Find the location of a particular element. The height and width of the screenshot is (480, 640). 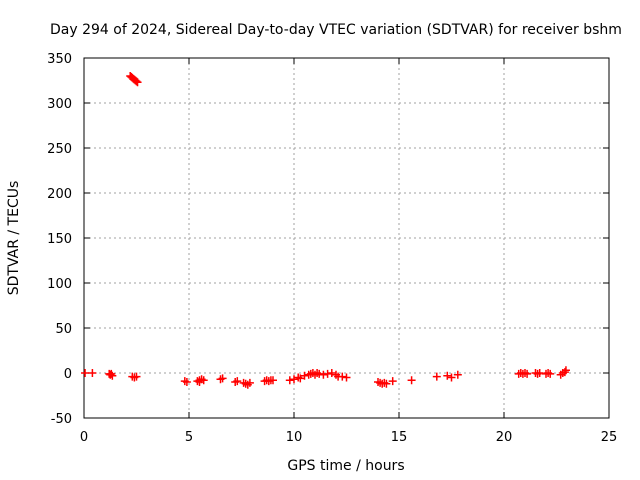

y-tick-label: 0 is located at coordinates (68, 374).